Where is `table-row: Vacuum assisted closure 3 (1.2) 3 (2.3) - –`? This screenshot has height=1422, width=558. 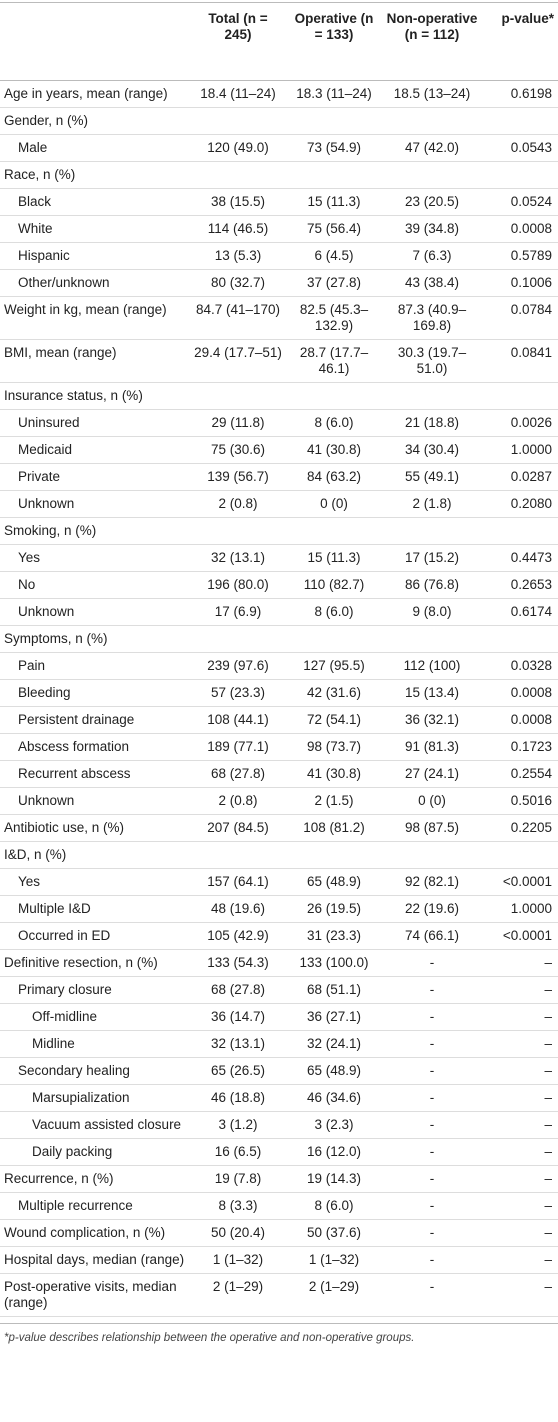 table-row: Vacuum assisted closure 3 (1.2) 3 (2.3) - – is located at coordinates (279, 1125).